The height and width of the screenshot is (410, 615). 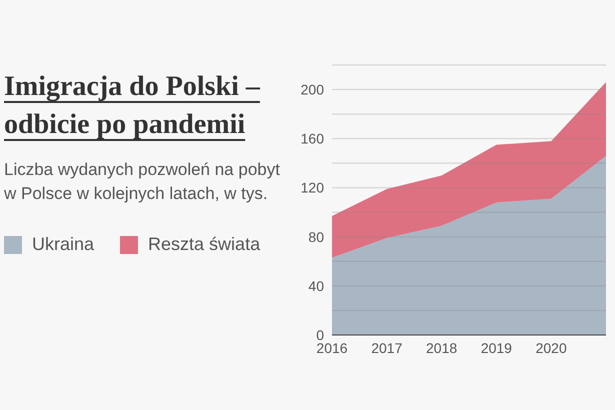 What do you see at coordinates (496, 348) in the screenshot?
I see `x-tick-label: 2019` at bounding box center [496, 348].